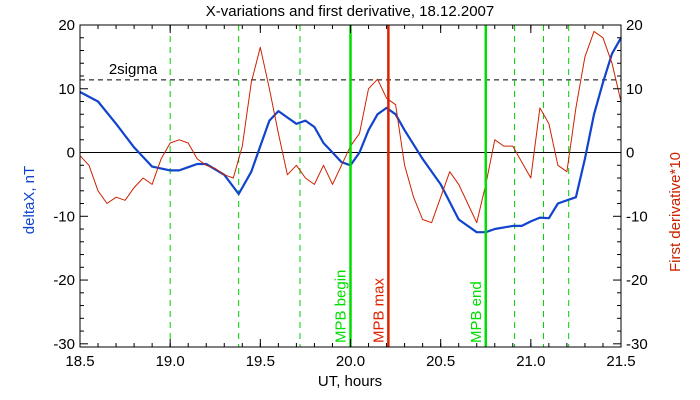  I want to click on sigma-label: 2sigma, so click(133, 69).